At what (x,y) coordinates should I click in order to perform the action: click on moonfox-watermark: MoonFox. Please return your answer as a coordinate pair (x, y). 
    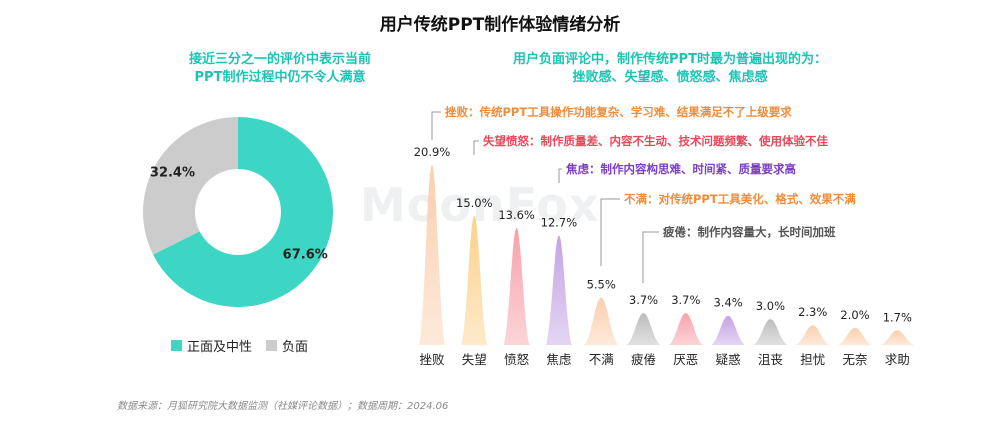
    Looking at the image, I should click on (480, 205).